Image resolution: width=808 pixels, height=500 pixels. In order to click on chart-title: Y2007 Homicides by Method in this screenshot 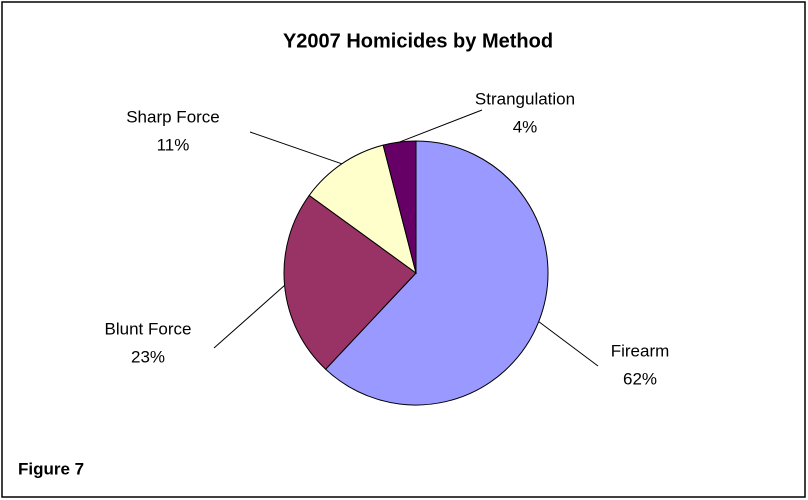, I will do `click(418, 41)`.